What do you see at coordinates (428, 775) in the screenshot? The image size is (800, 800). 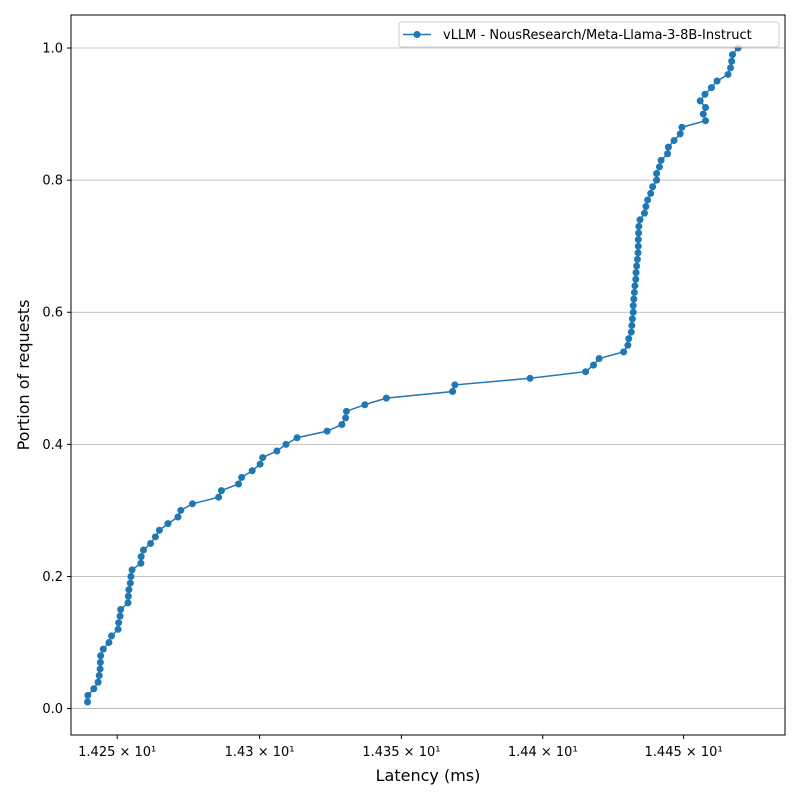 I see `x-axis-title: Latency (ms)` at bounding box center [428, 775].